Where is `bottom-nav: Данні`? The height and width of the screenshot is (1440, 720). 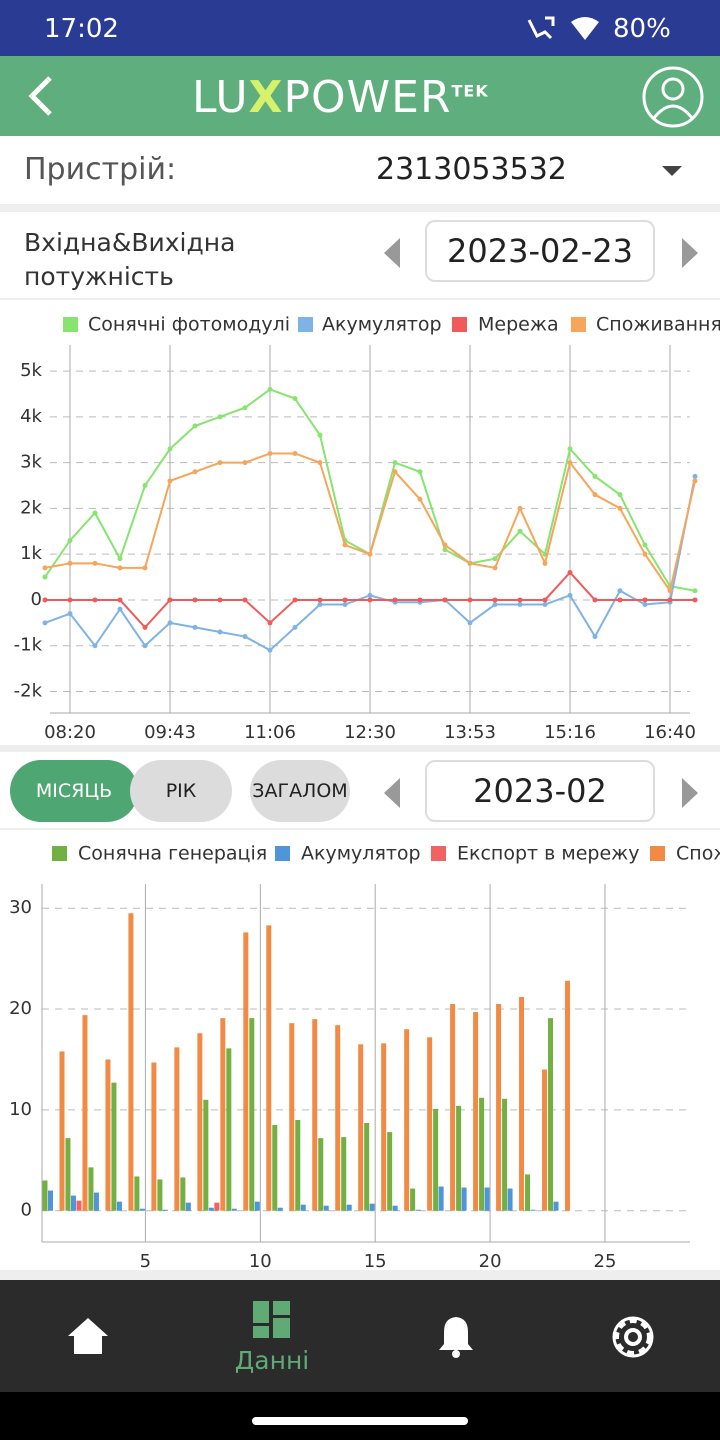
bottom-nav: Данні is located at coordinates (360, 1336).